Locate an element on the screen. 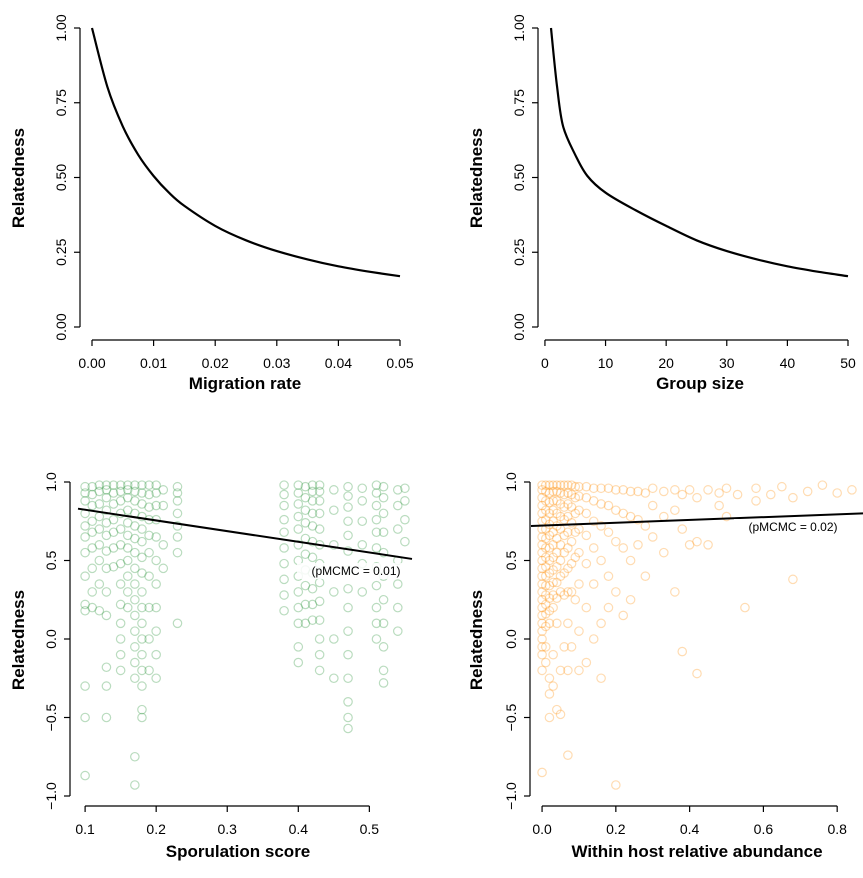  x-tick-label: 0.5 is located at coordinates (370, 829).